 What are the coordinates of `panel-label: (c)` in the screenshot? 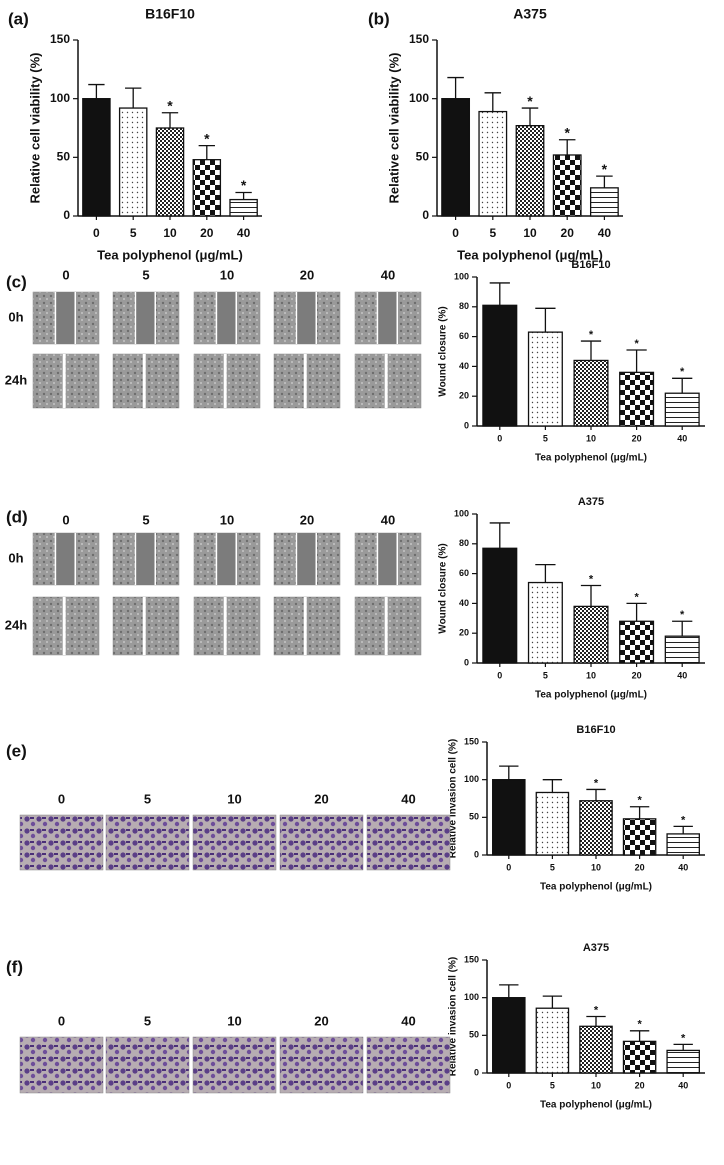 It's located at (16, 281).